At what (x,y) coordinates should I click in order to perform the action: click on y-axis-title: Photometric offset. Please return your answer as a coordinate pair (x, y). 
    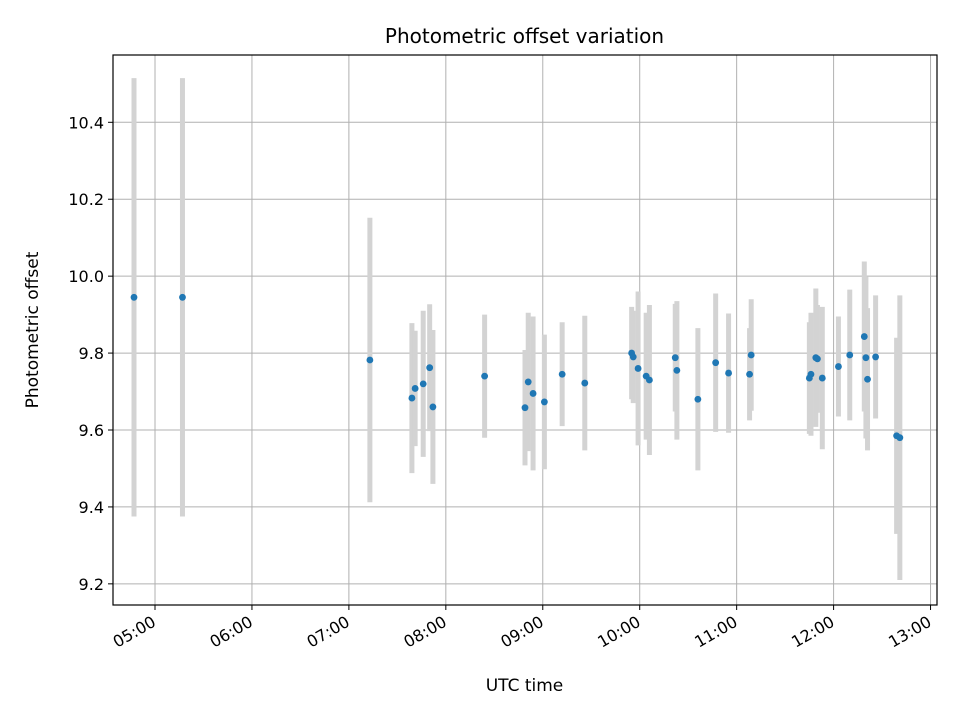
    Looking at the image, I should click on (33, 329).